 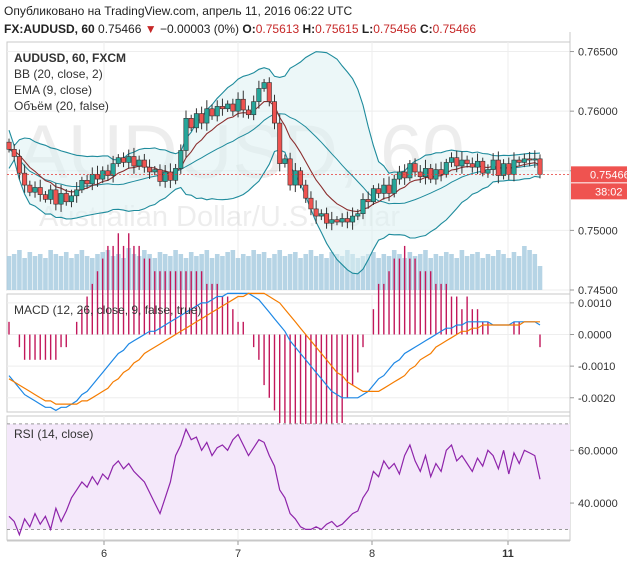 What do you see at coordinates (454, 29) in the screenshot?
I see `close-value: 0.75466` at bounding box center [454, 29].